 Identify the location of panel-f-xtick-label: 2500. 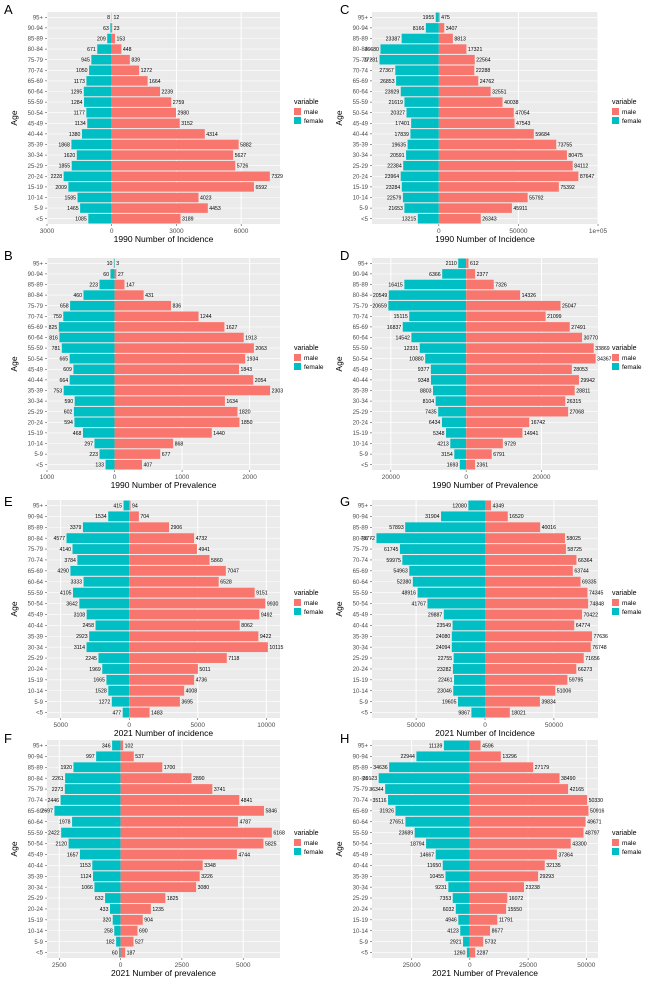
(182, 965).